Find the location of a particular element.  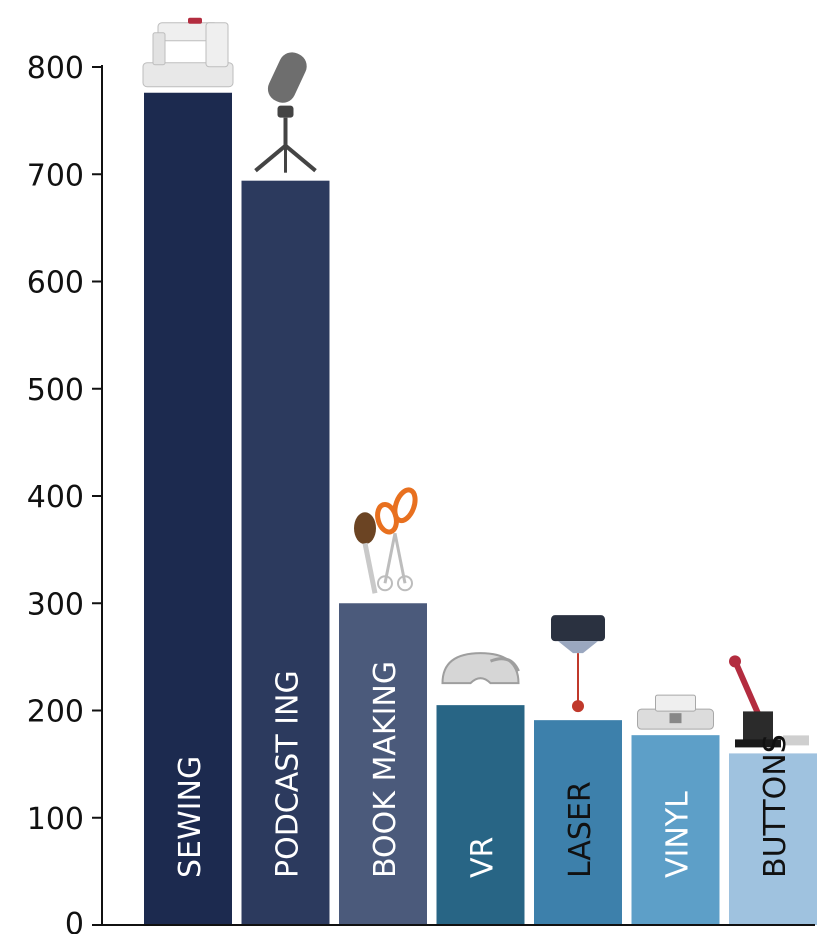

podcast-microphone-icon is located at coordinates (285, 112).